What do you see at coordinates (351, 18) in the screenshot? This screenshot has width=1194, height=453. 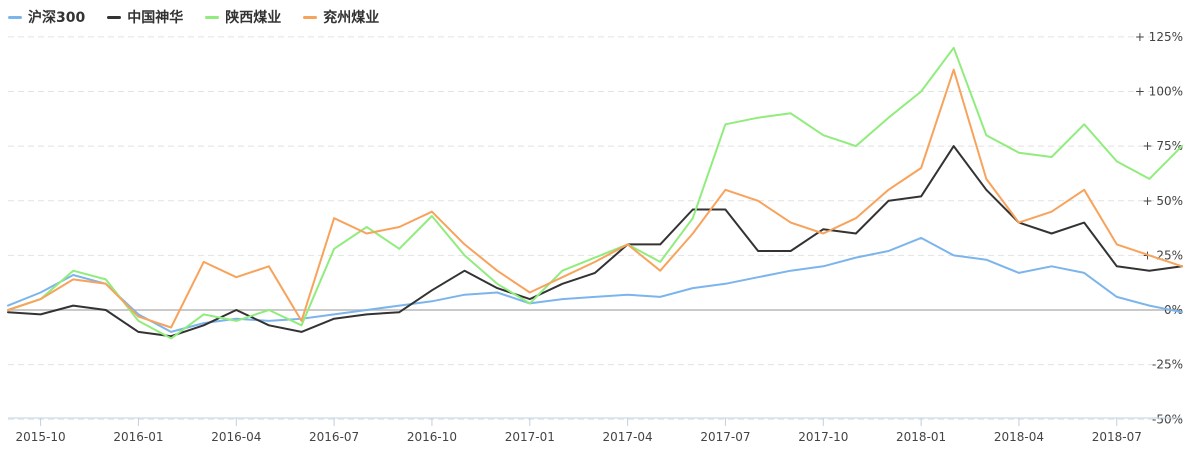 I see `legend-label: 兖州煤业` at bounding box center [351, 18].